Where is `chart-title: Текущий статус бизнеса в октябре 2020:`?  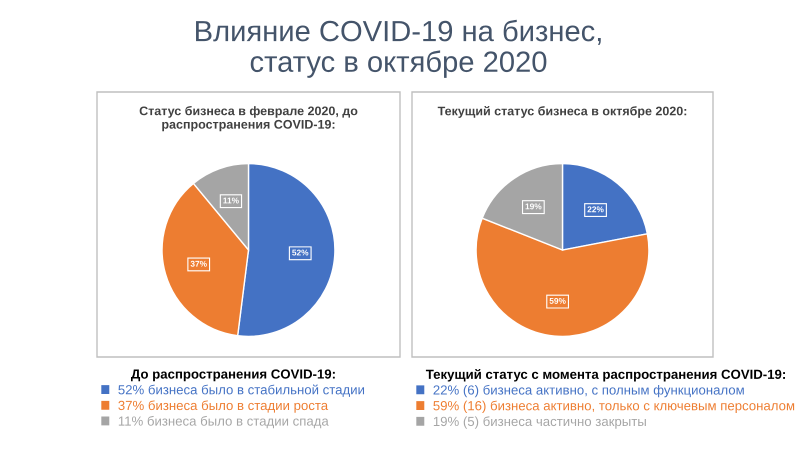 chart-title: Текущий статус бизнеса в октябре 2020: is located at coordinates (562, 112).